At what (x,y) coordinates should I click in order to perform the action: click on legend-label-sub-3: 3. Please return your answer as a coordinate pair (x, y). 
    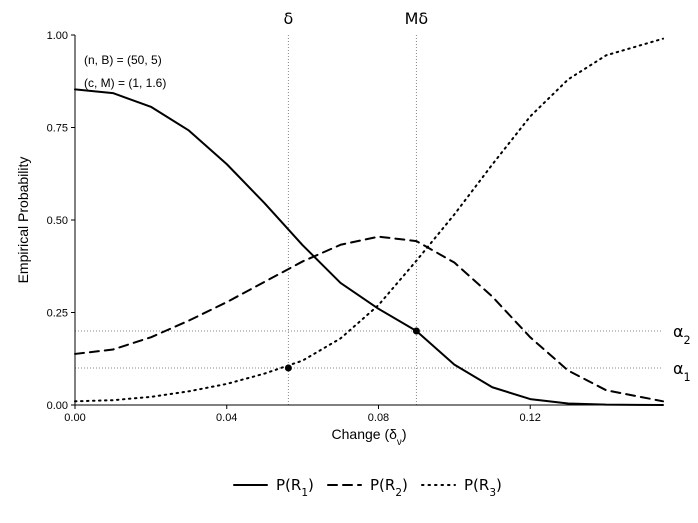
    Looking at the image, I should click on (492, 493).